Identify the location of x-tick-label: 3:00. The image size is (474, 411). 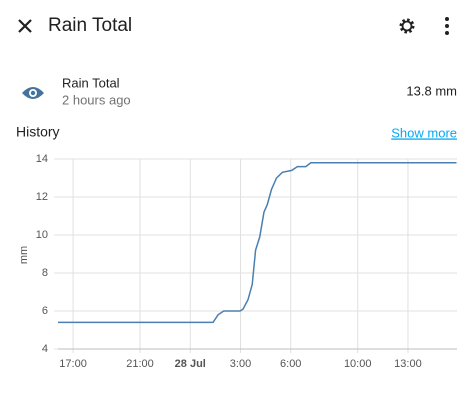
(240, 364).